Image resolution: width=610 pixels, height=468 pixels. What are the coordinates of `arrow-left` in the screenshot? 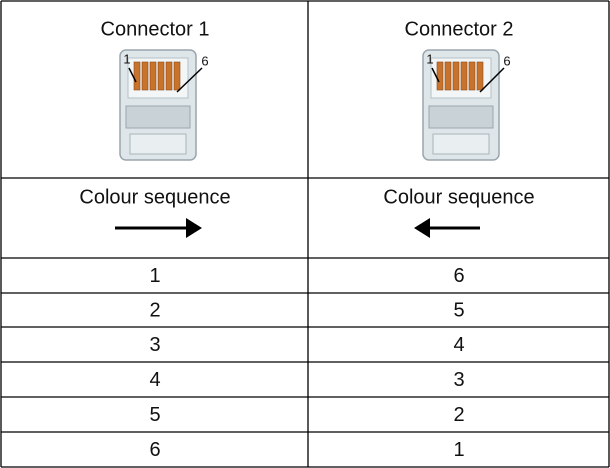 It's located at (447, 228).